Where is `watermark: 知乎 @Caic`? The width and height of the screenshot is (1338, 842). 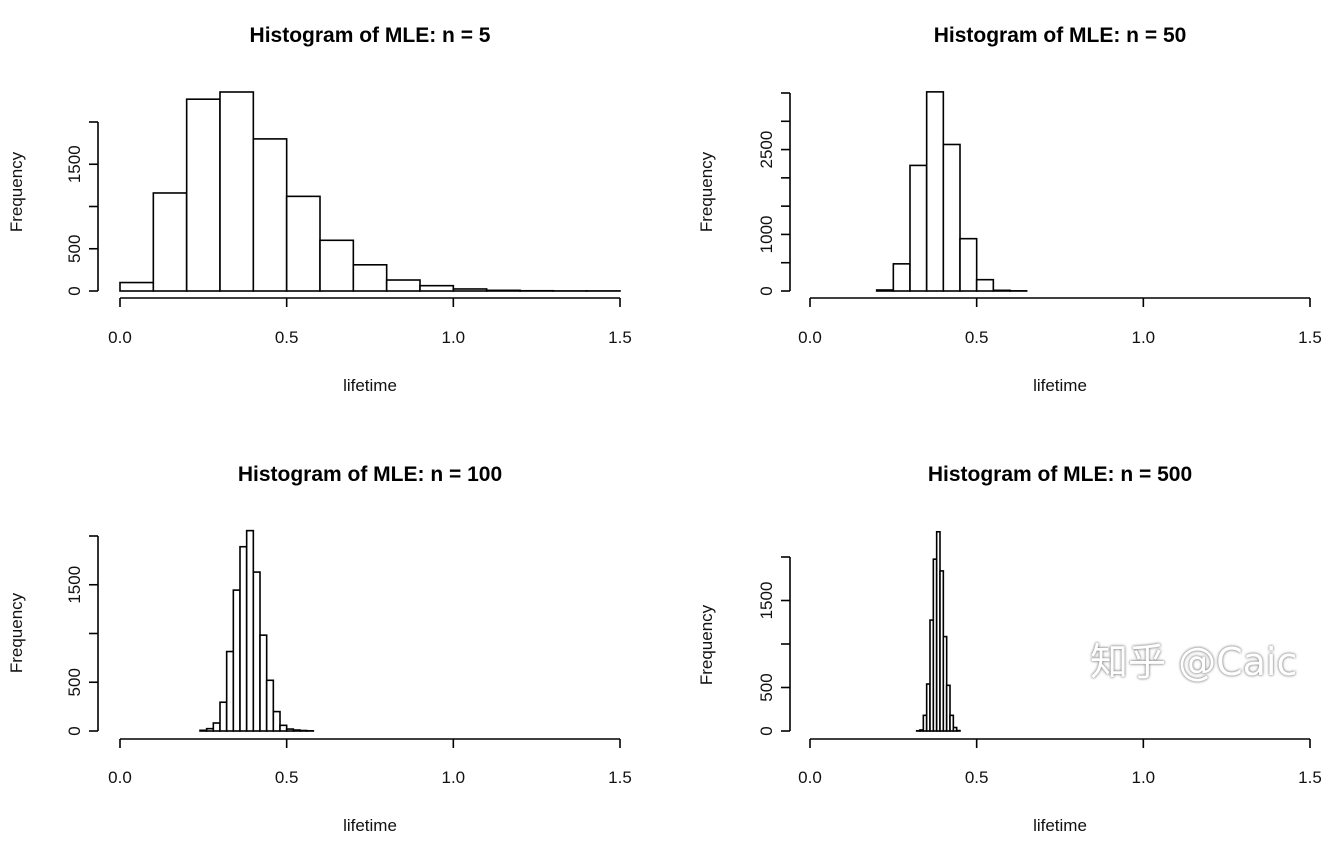
watermark: 知乎 @Caic is located at coordinates (1194, 662).